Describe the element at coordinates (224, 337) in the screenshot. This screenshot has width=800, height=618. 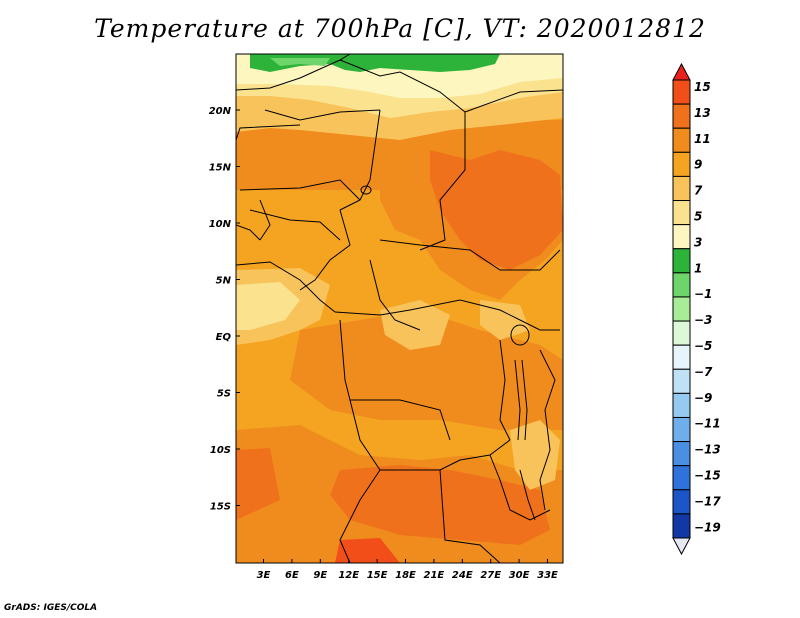
I see `lat-label: EQ` at that location.